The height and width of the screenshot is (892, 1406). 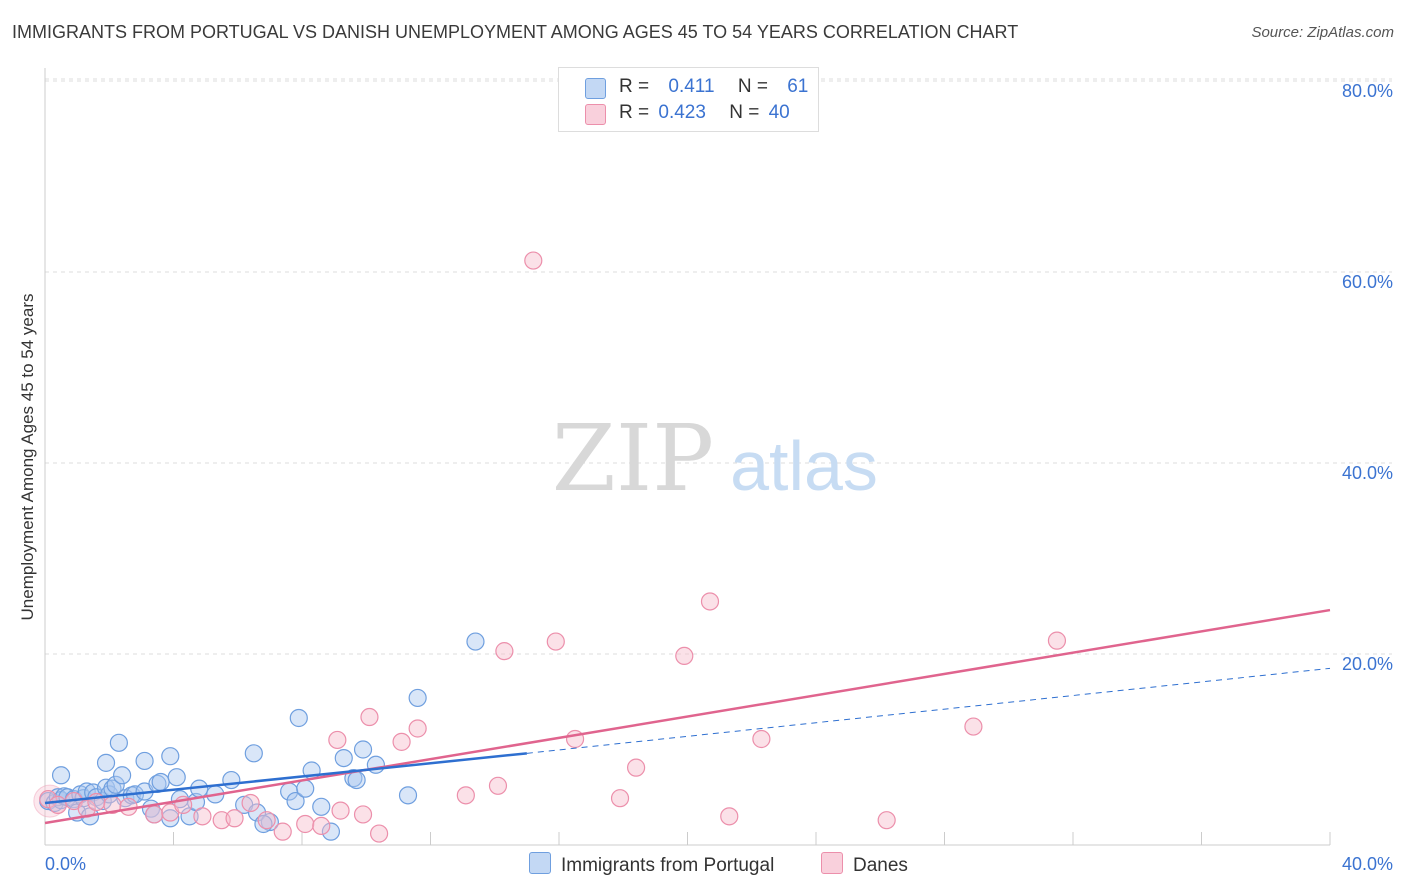 What do you see at coordinates (804, 466) in the screenshot?
I see `watermark-atlas: atlas` at bounding box center [804, 466].